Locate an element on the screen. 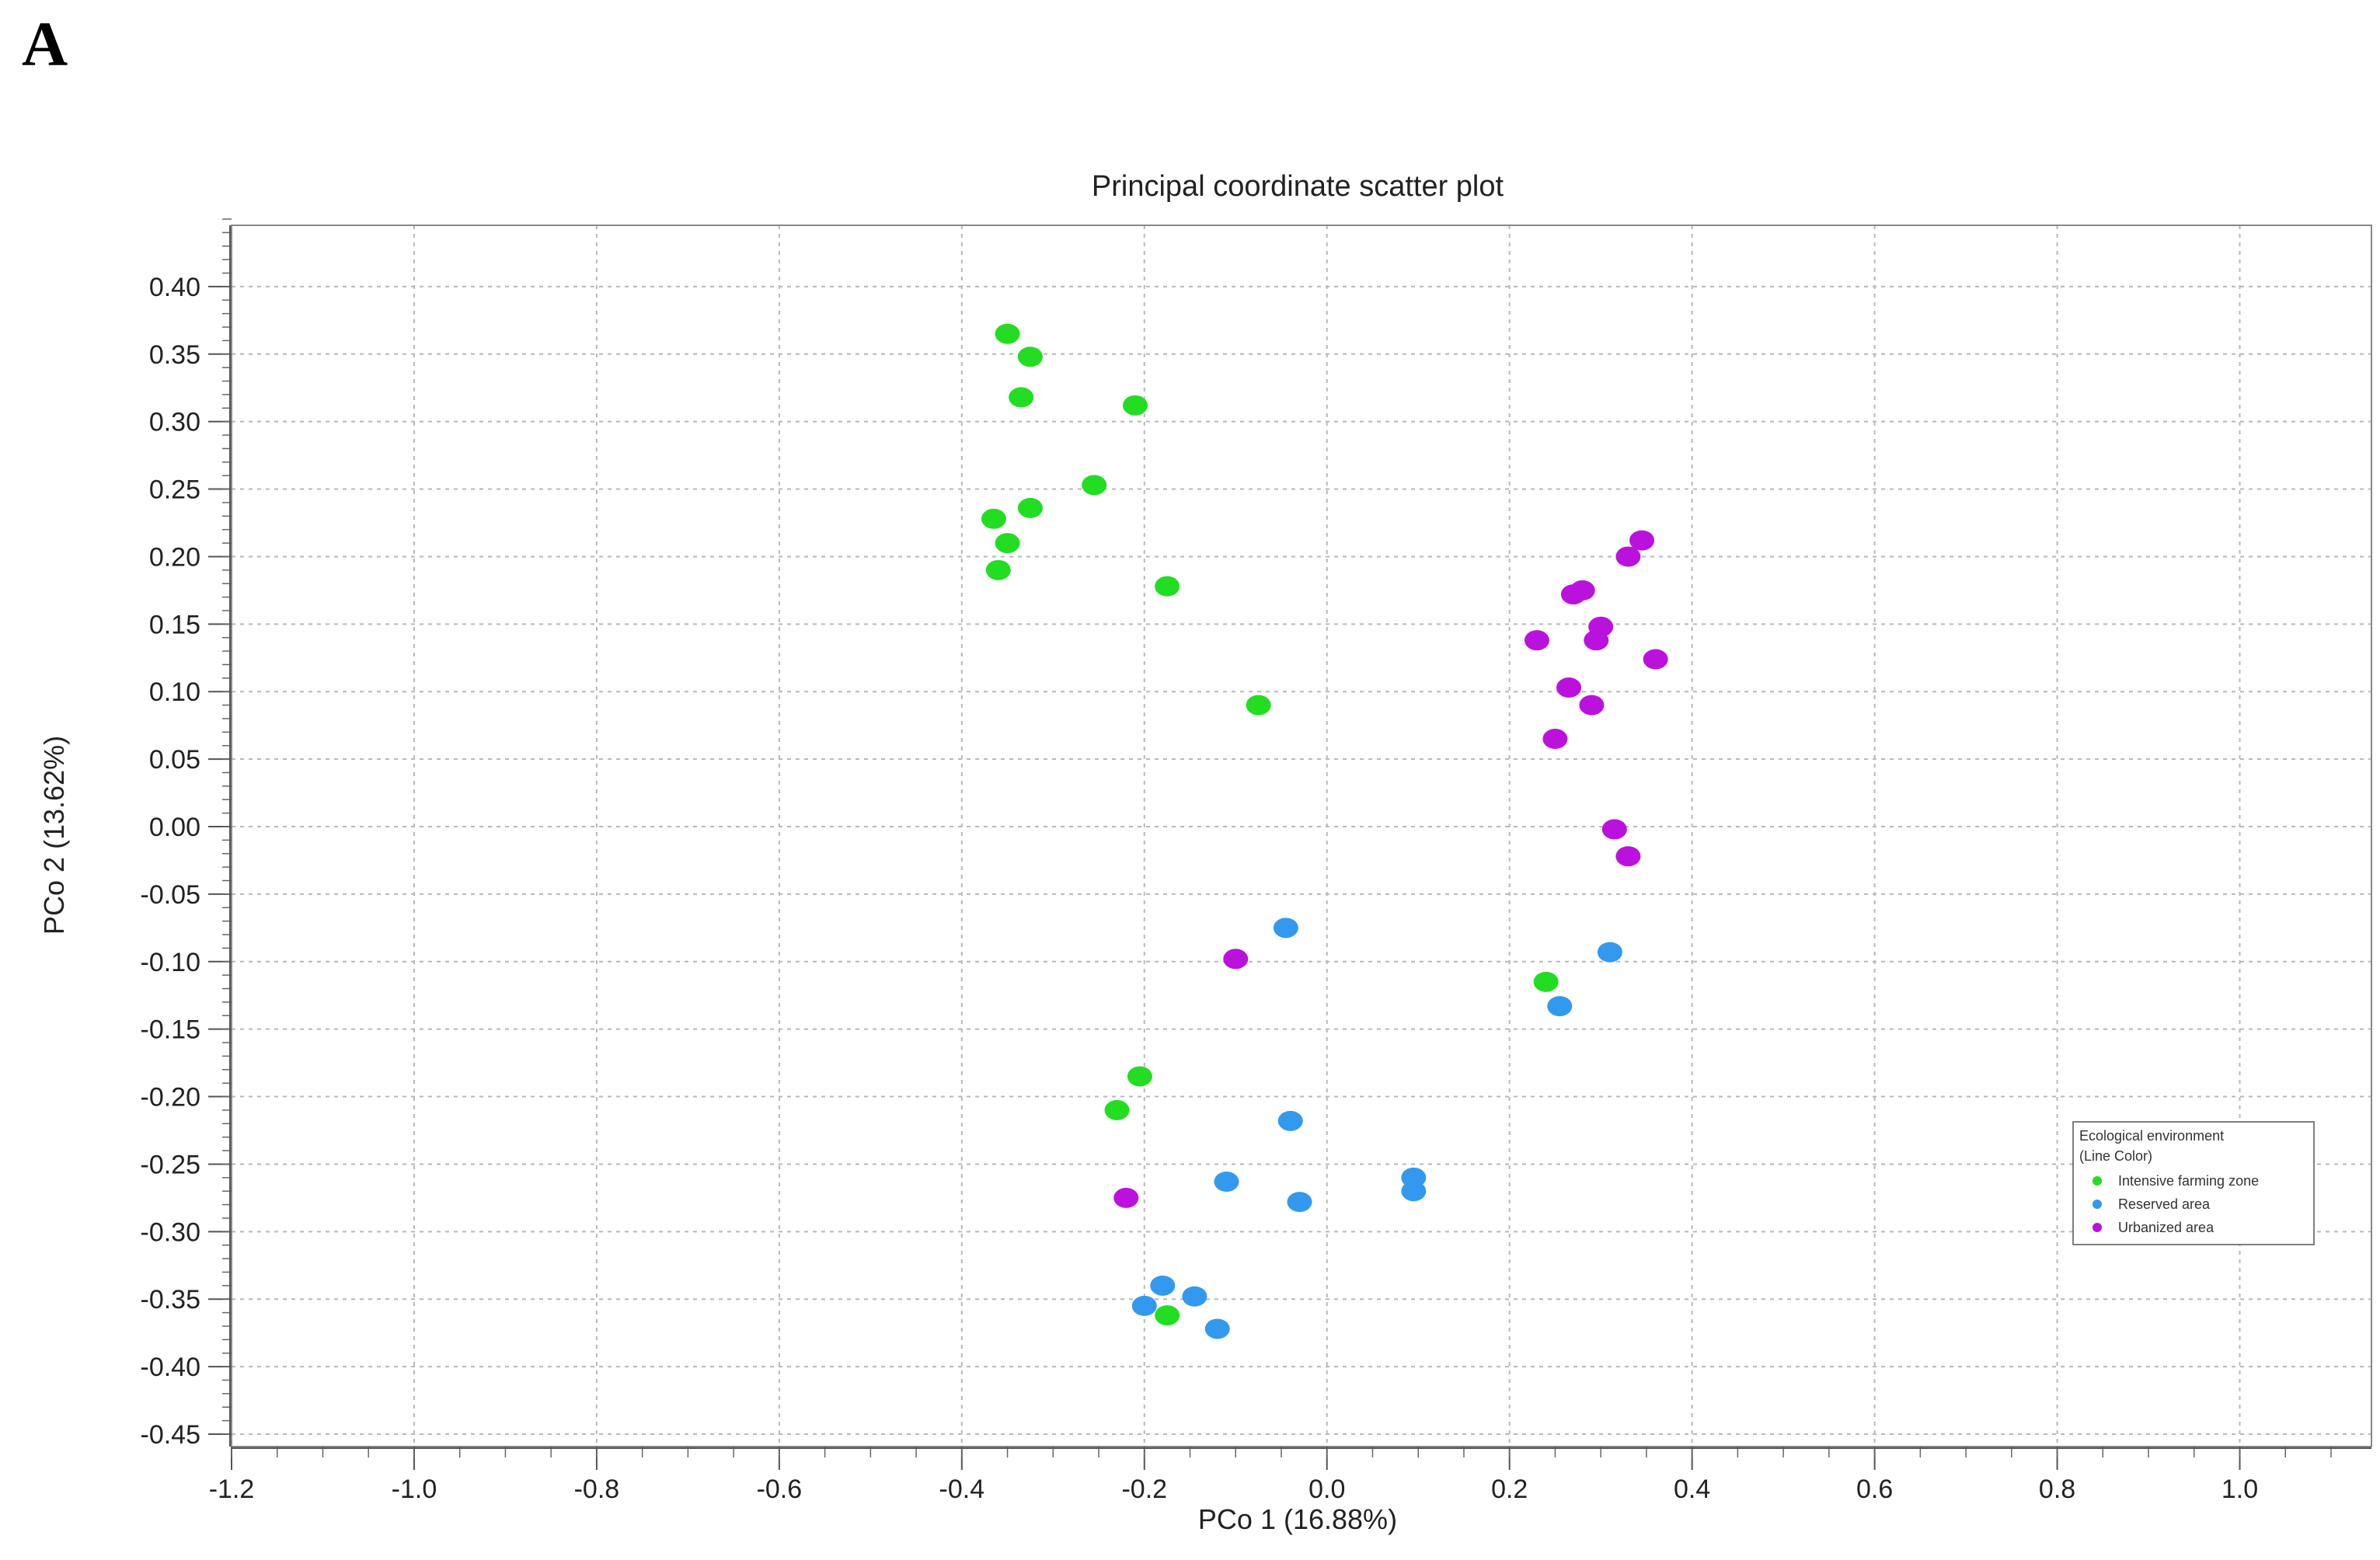 This screenshot has width=2380, height=1560. x-tick-label: -0.6 is located at coordinates (780, 1489).